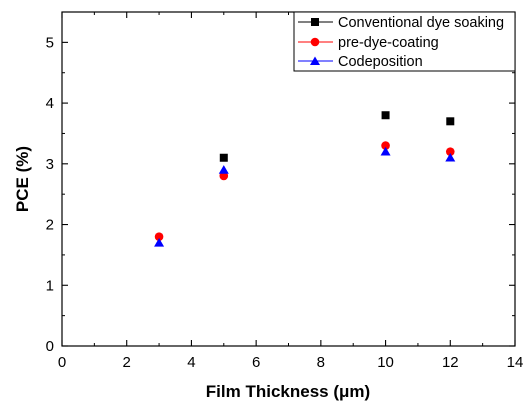  What do you see at coordinates (315, 60) in the screenshot?
I see `legend-marker-triangle` at bounding box center [315, 60].